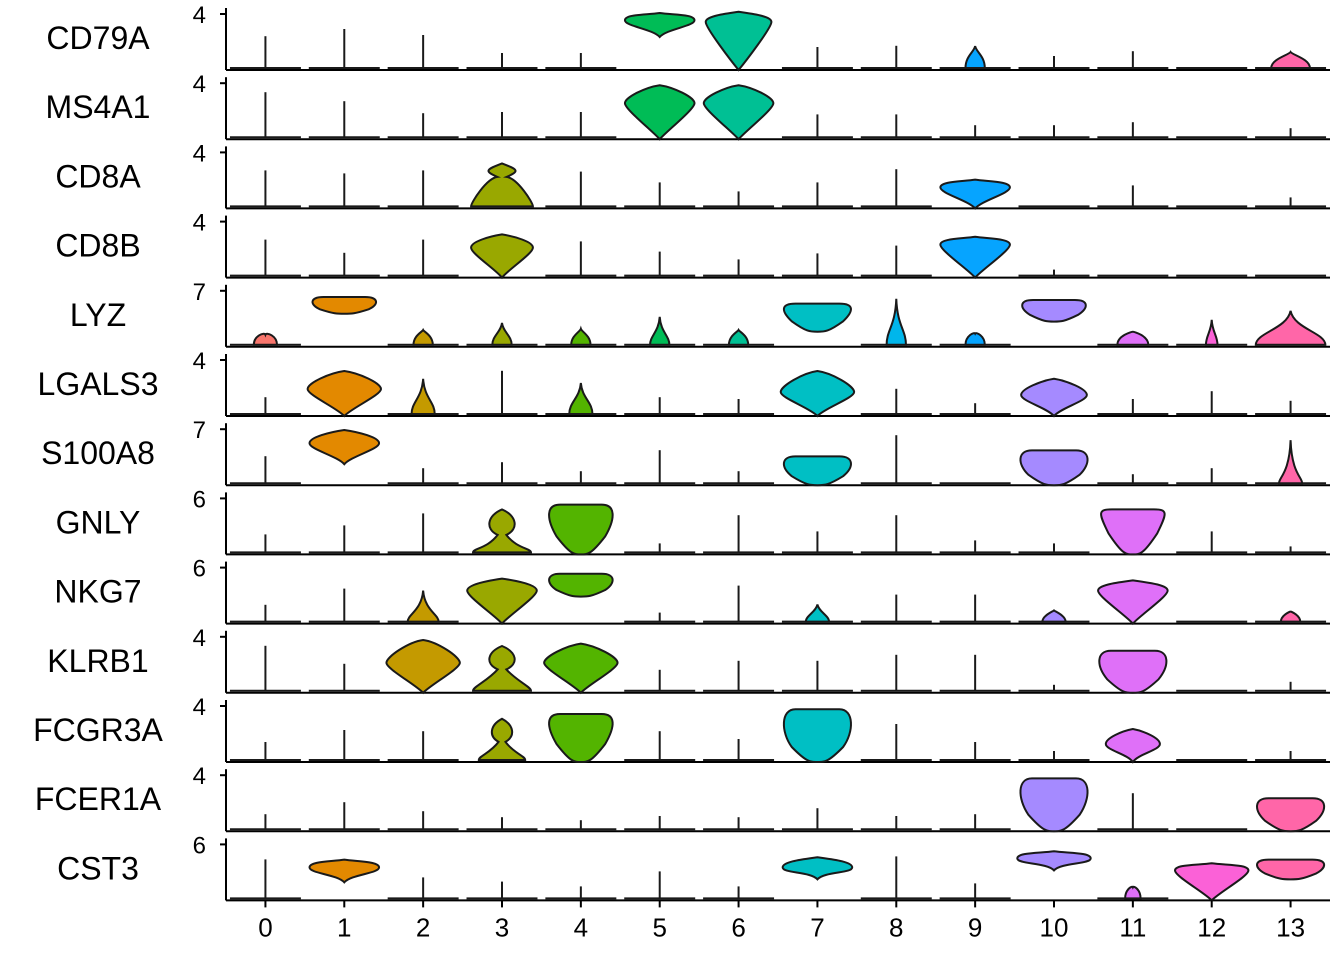 This screenshot has height=965, width=1344. Describe the element at coordinates (1290, 927) in the screenshot. I see `x-tick-label: 13` at that location.